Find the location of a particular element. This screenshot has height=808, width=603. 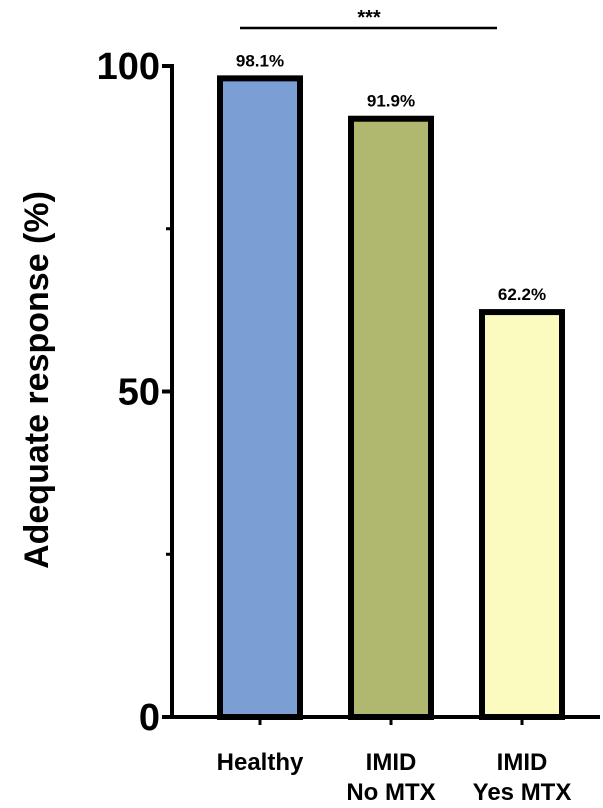

significance-label: *** is located at coordinates (369, 18).